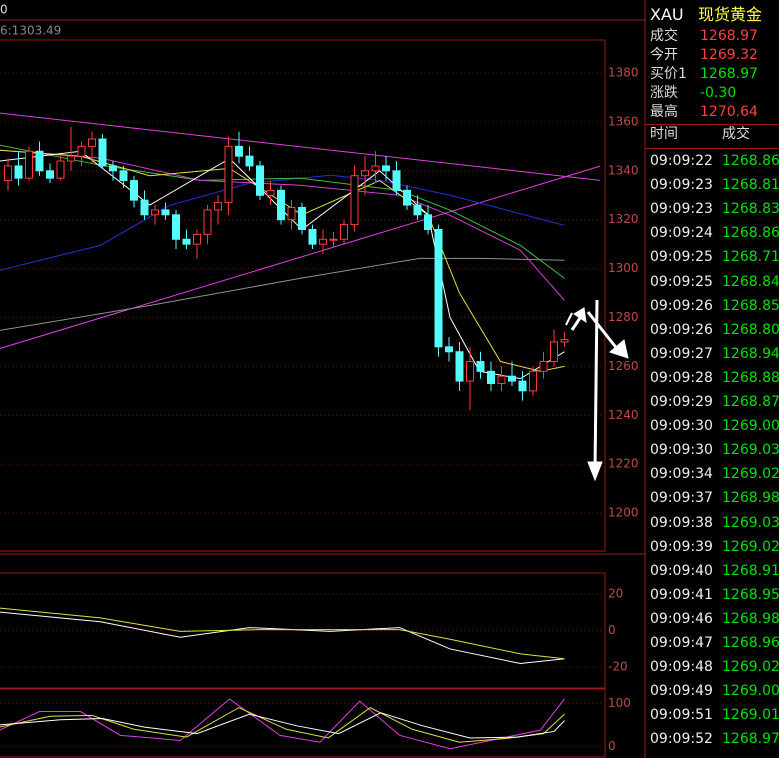  I want to click on trade-price: 1268.84, so click(750, 281).